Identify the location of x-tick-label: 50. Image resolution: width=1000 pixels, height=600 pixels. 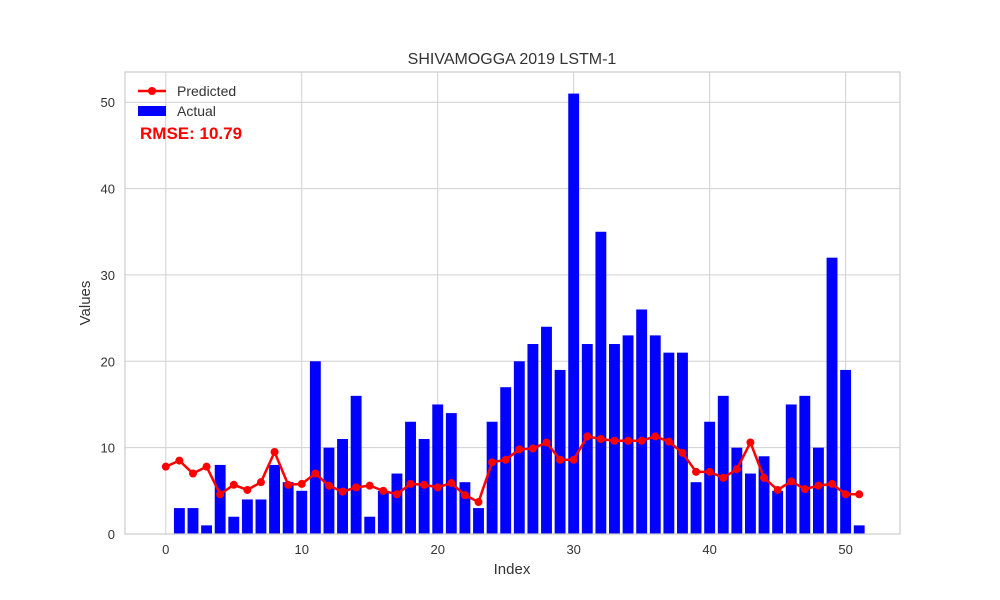
(845, 549).